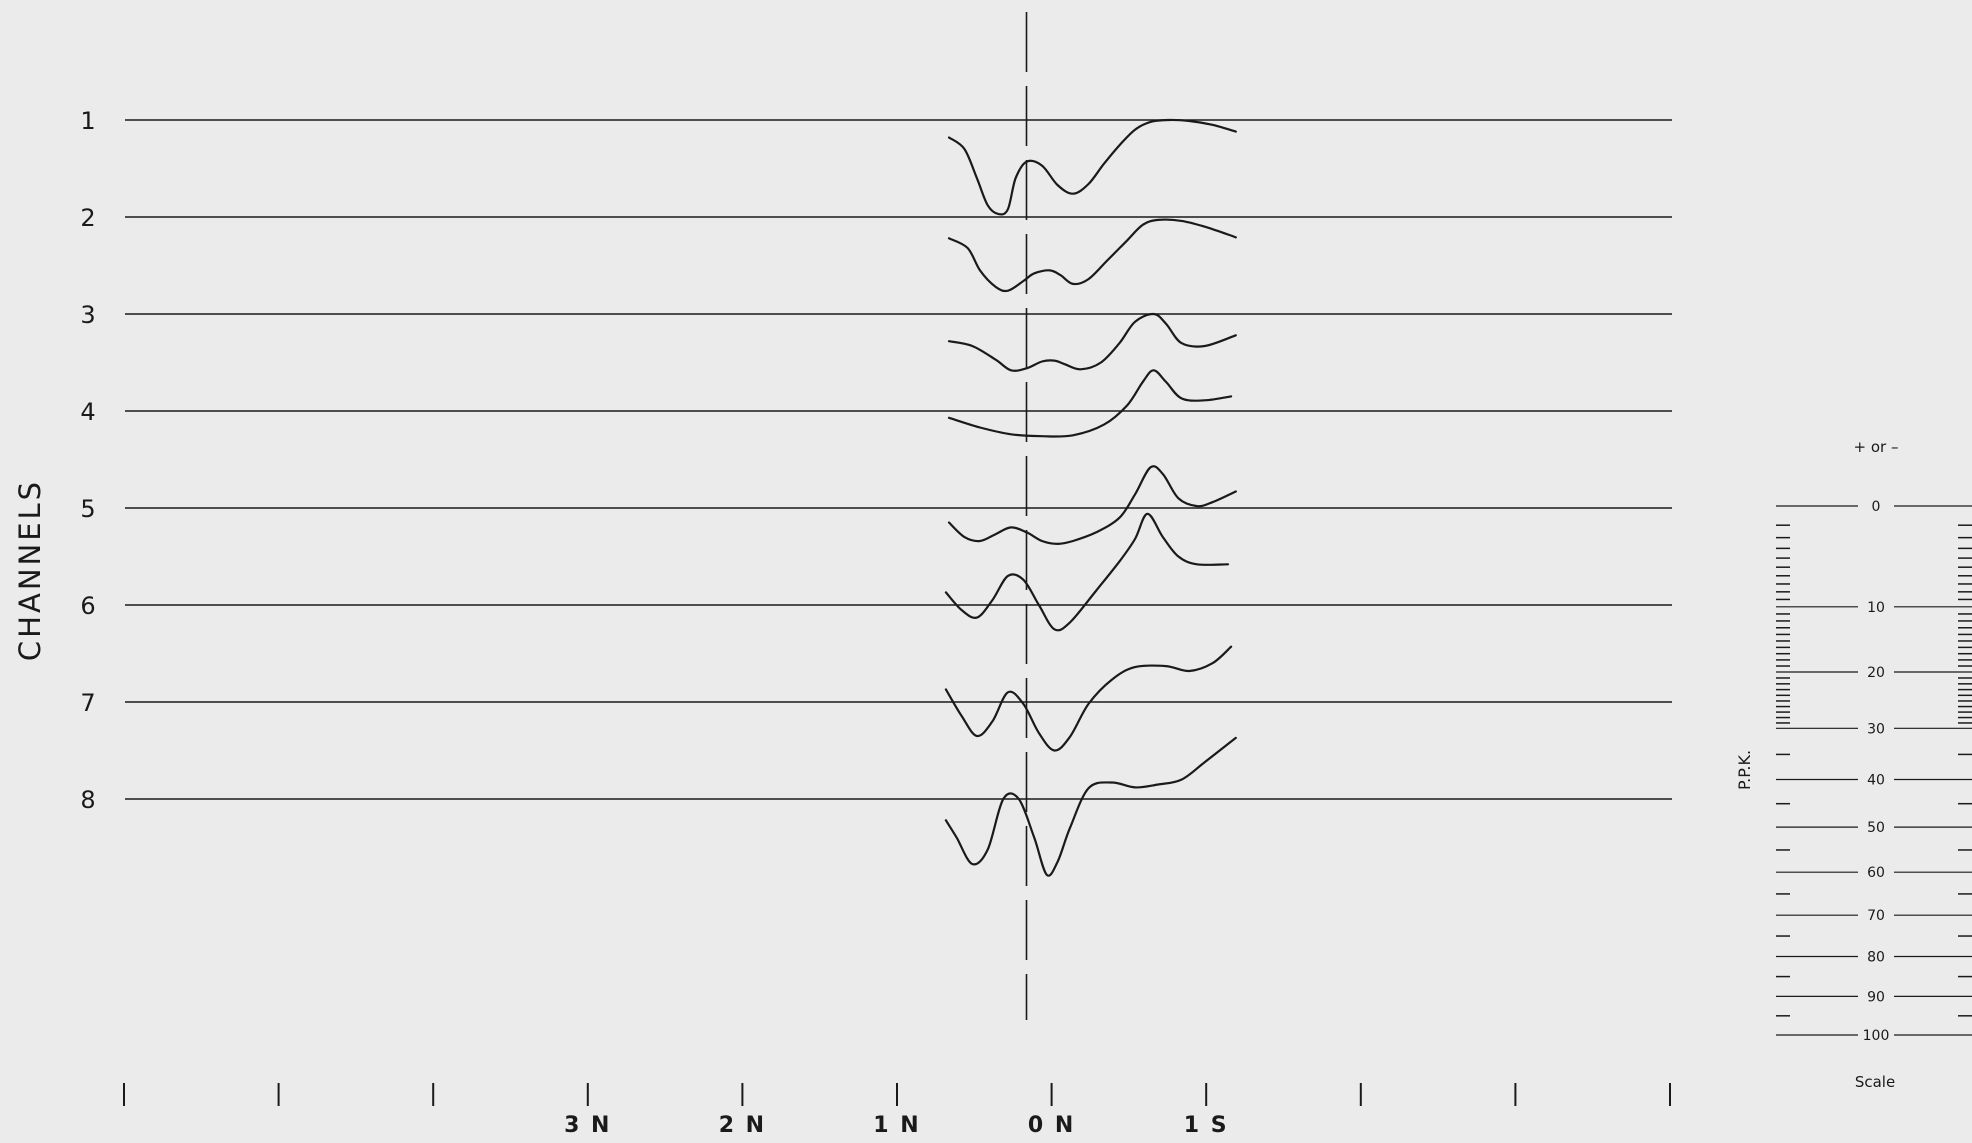  Describe the element at coordinates (1876, 957) in the screenshot. I see `scale-label: 80` at that location.